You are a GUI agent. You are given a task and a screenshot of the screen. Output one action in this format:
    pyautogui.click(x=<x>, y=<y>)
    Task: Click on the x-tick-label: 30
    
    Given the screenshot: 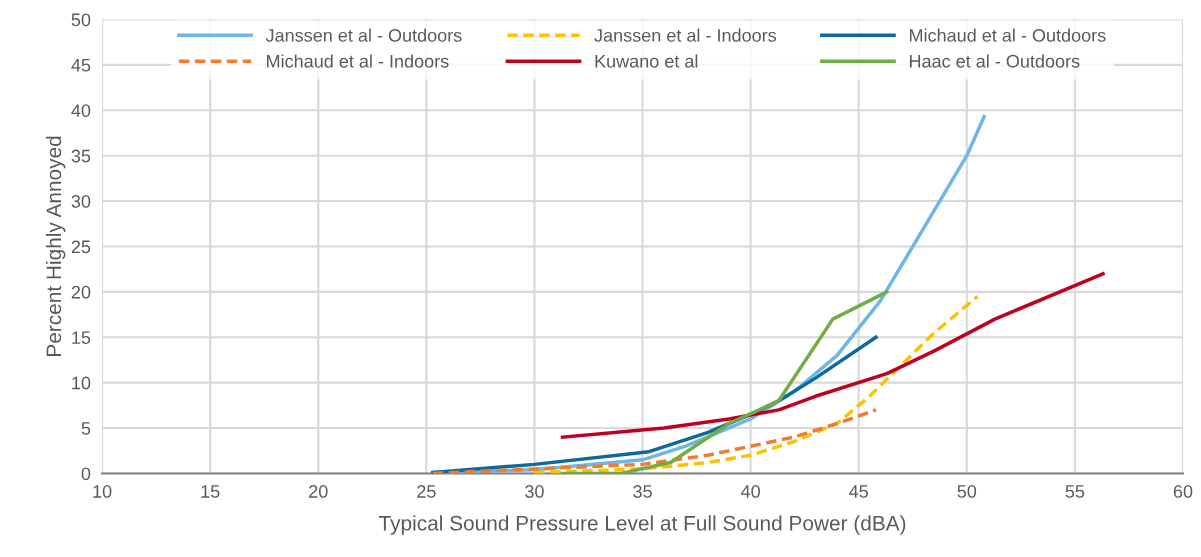 What is the action you would take?
    pyautogui.click(x=534, y=491)
    